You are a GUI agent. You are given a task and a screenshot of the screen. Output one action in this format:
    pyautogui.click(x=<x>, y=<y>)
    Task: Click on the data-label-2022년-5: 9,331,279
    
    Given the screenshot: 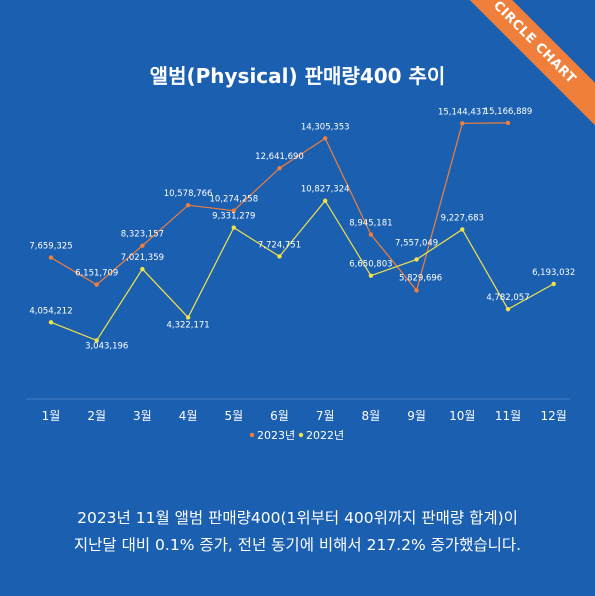 What is the action you would take?
    pyautogui.click(x=233, y=217)
    